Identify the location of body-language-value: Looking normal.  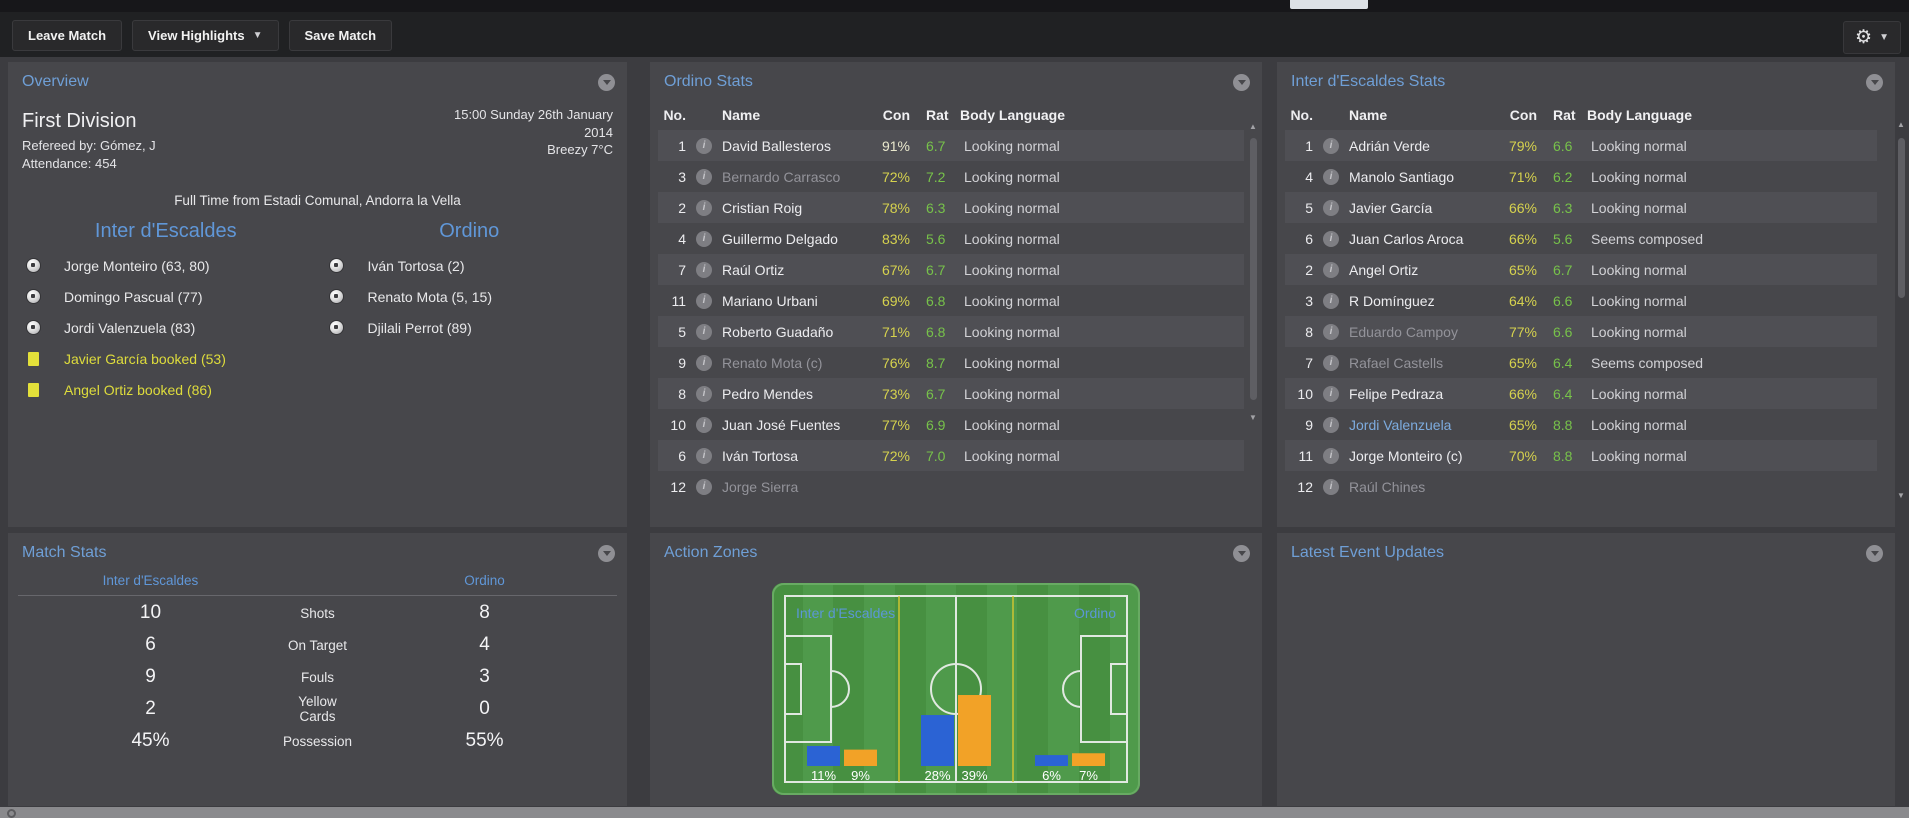
(1012, 331).